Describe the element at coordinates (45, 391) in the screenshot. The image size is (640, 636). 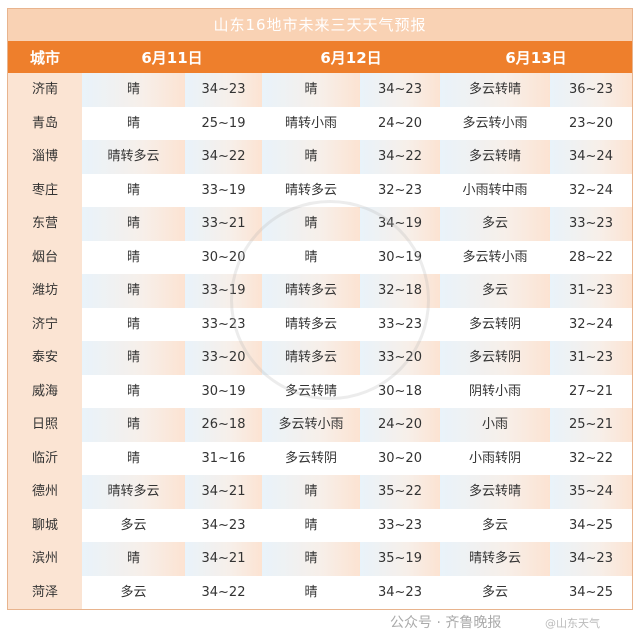
I see `city-cell: 威海` at that location.